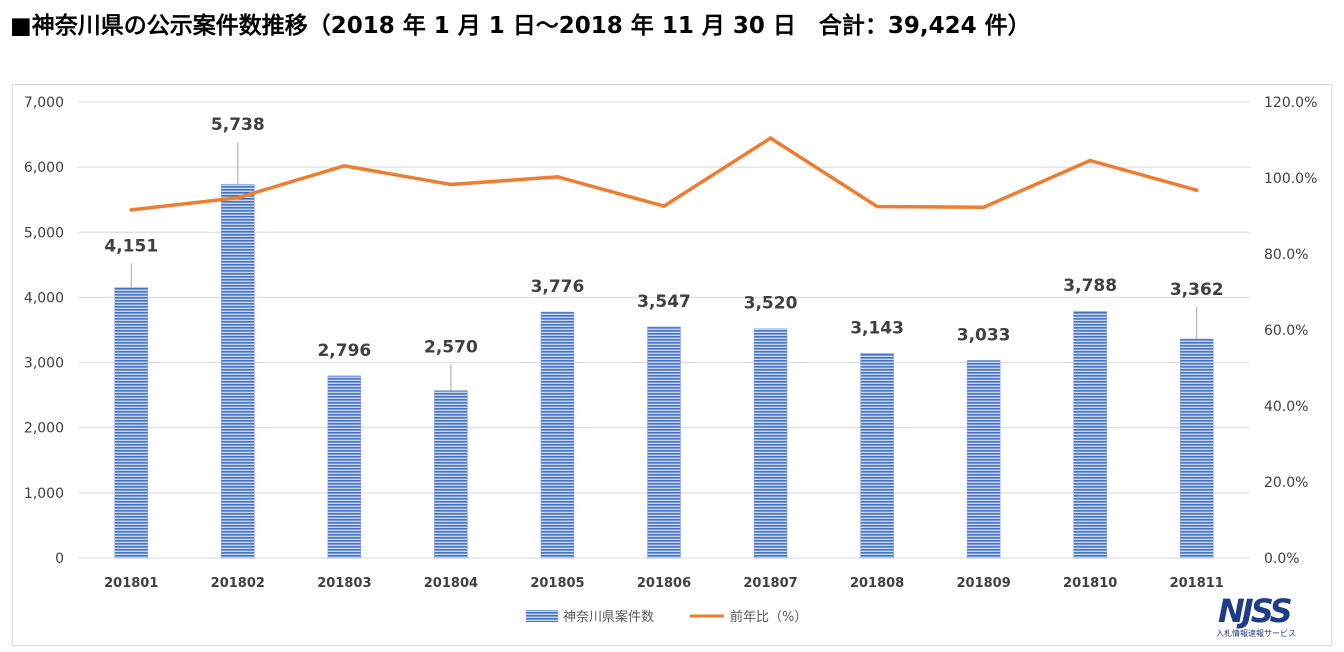 This screenshot has height=652, width=1344. Describe the element at coordinates (984, 335) in the screenshot. I see `bar-data-label: 3,033` at that location.